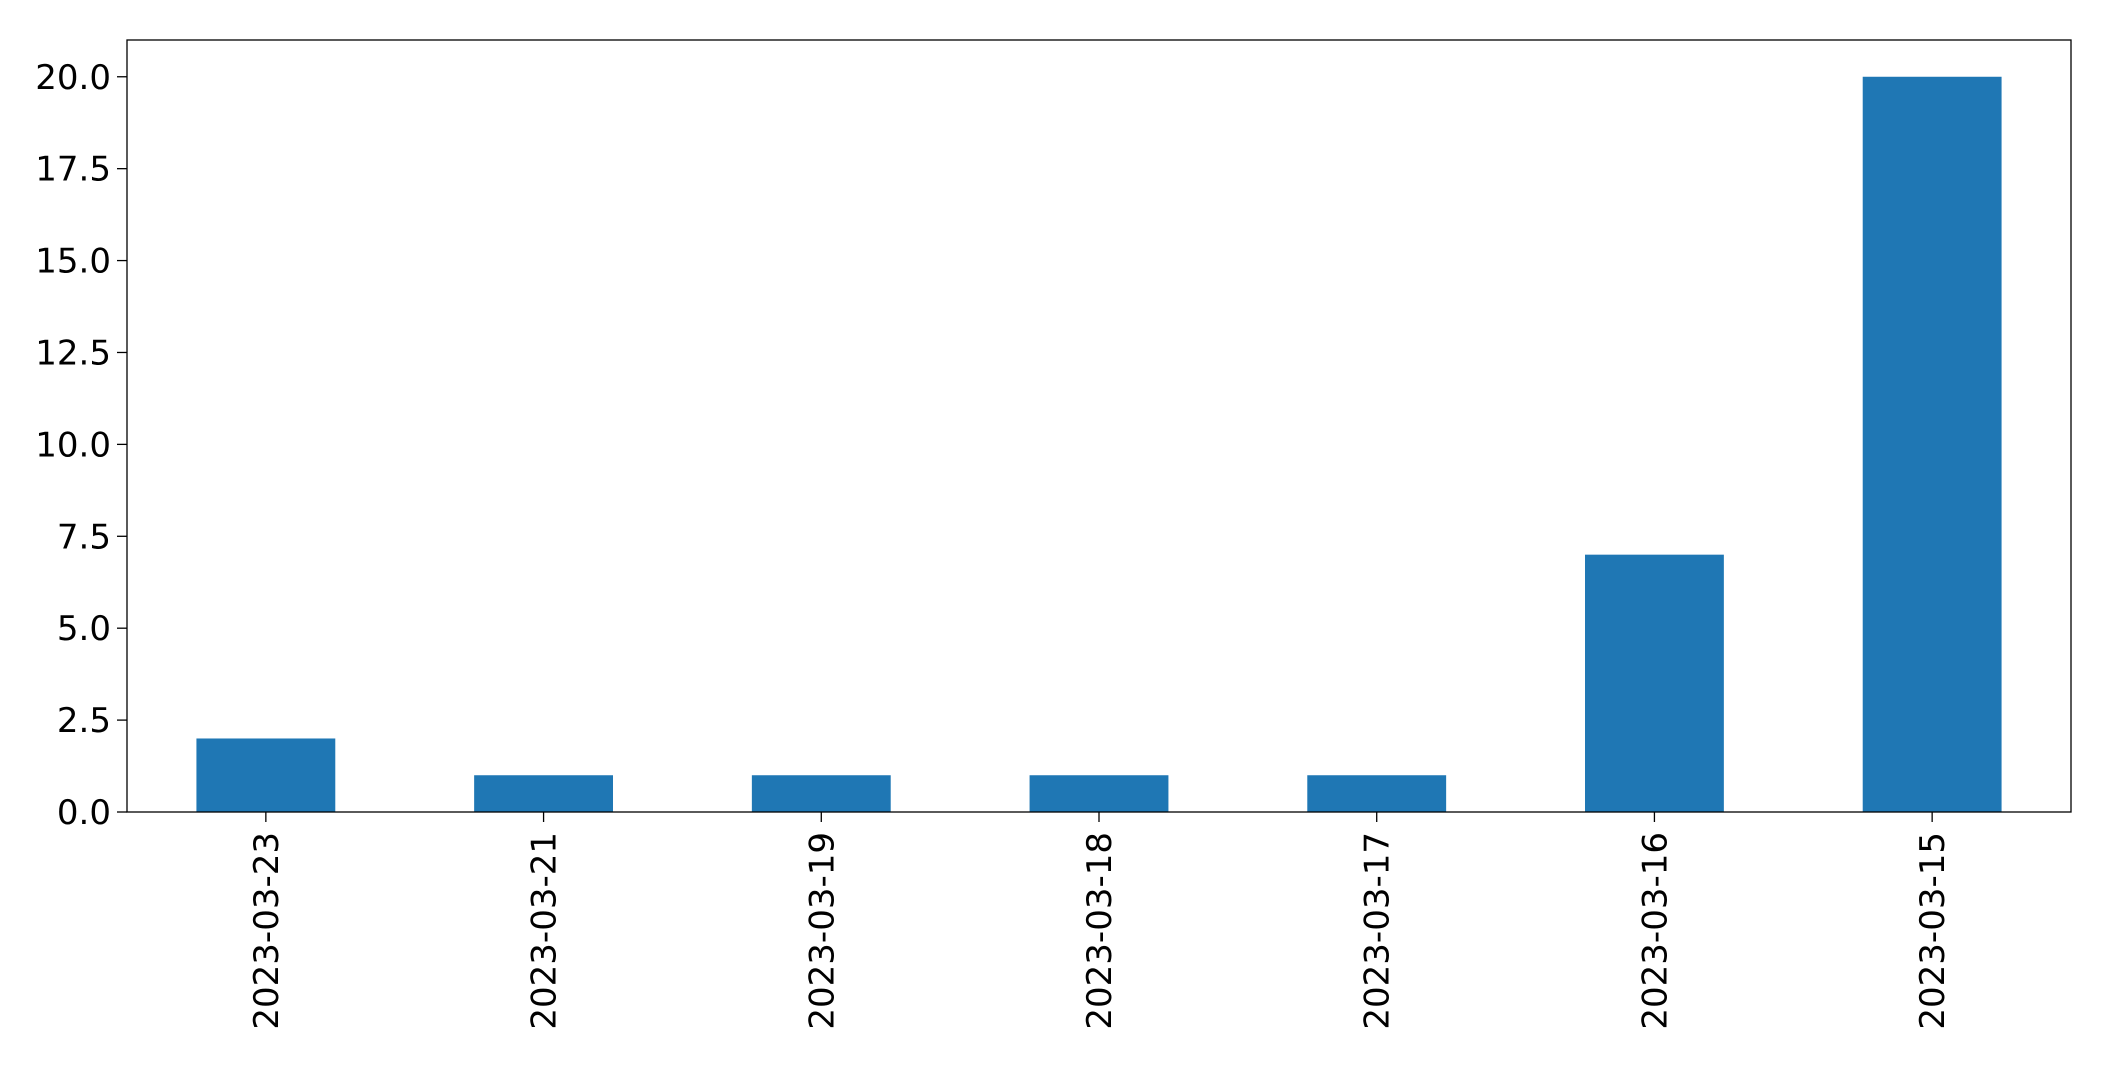 Image resolution: width=2104 pixels, height=1066 pixels. I want to click on x-tick-label-2023-03-23: 2023-03-23, so click(267, 931).